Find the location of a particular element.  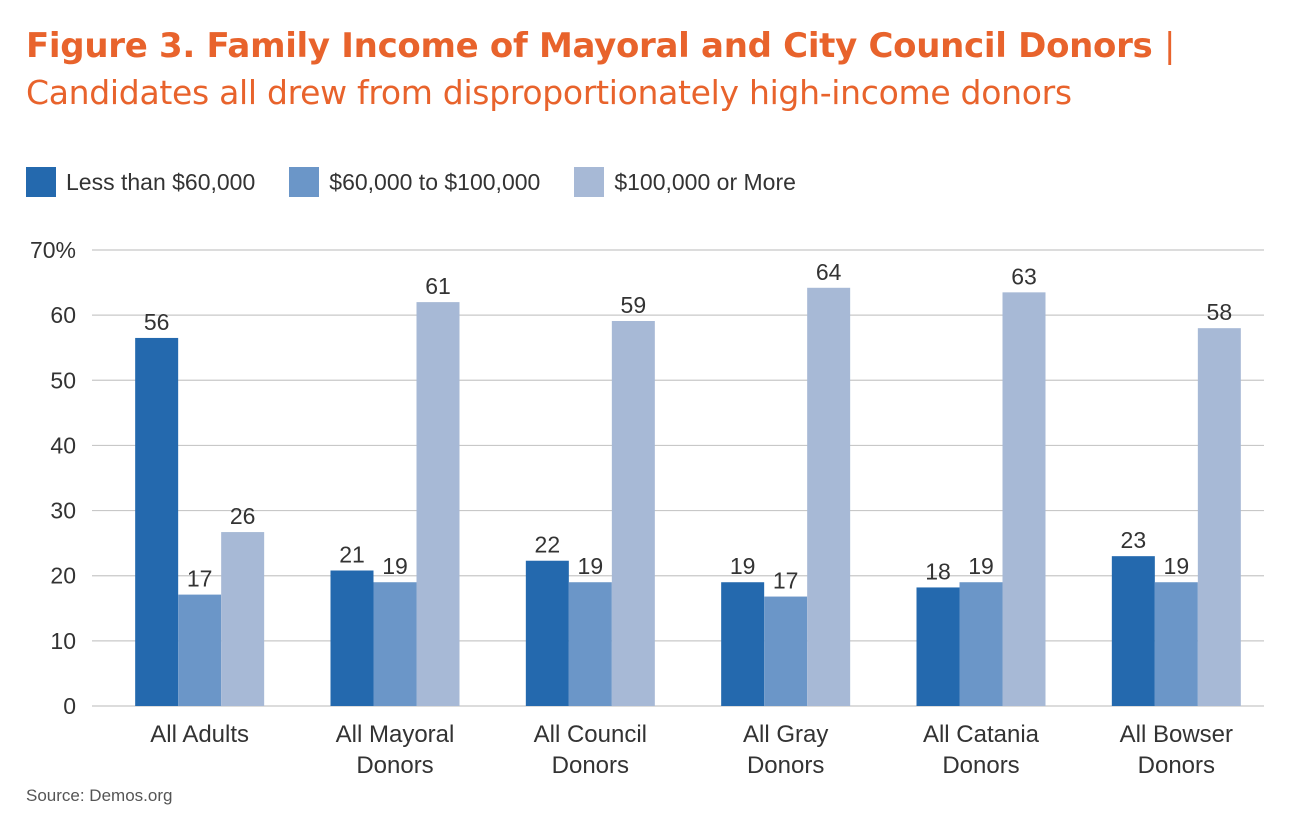

data-label: 26 is located at coordinates (243, 516).